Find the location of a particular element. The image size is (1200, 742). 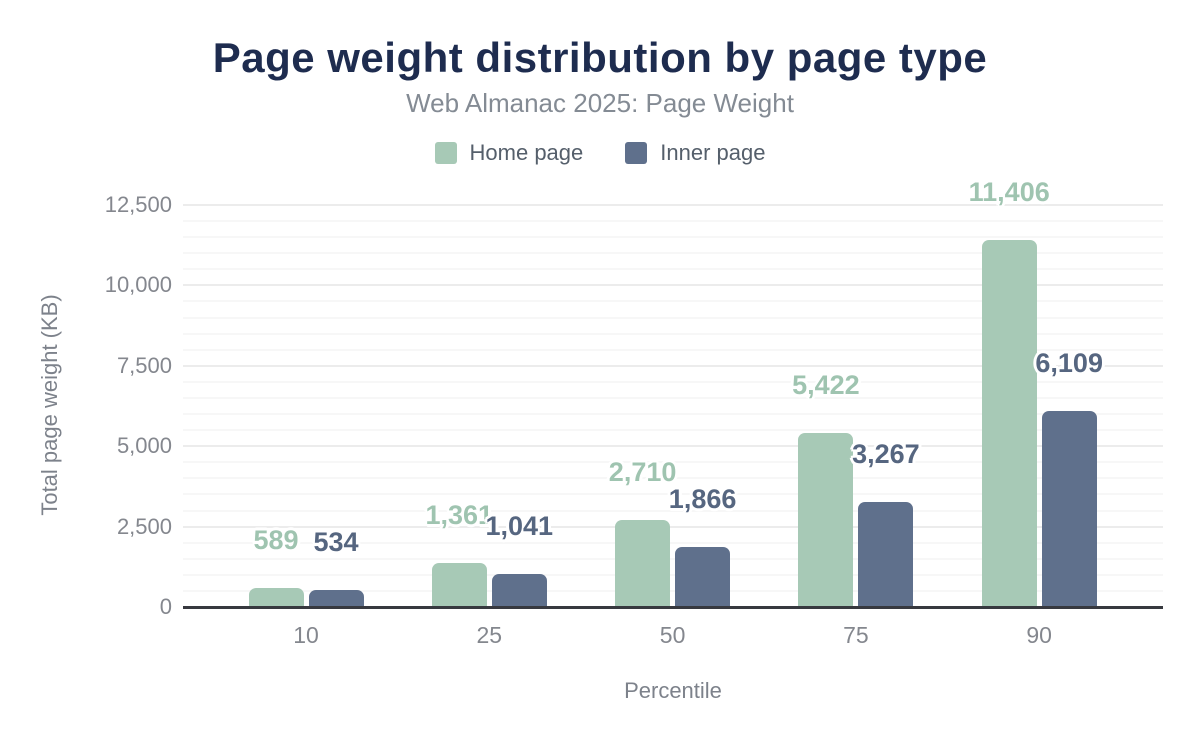

y-tick-label: 5,000 is located at coordinates (144, 446).